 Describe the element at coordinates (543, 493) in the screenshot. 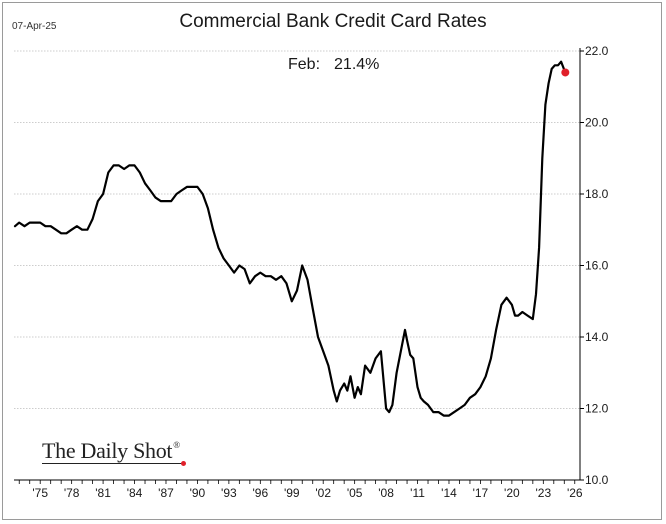

I see `x-tick-label: '23` at that location.